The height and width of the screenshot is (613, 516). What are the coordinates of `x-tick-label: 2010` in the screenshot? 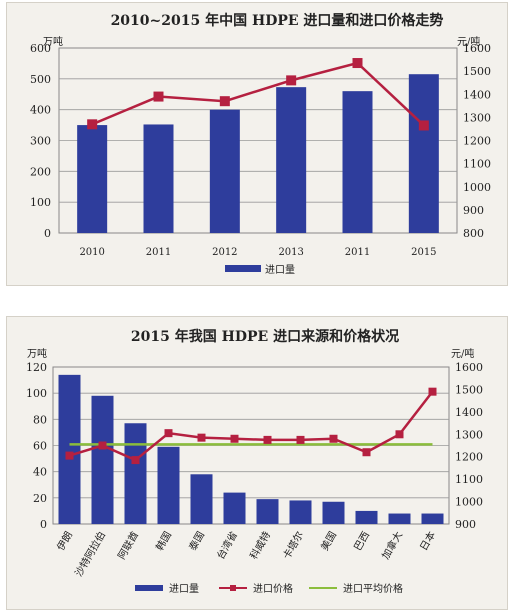 It's located at (91, 252).